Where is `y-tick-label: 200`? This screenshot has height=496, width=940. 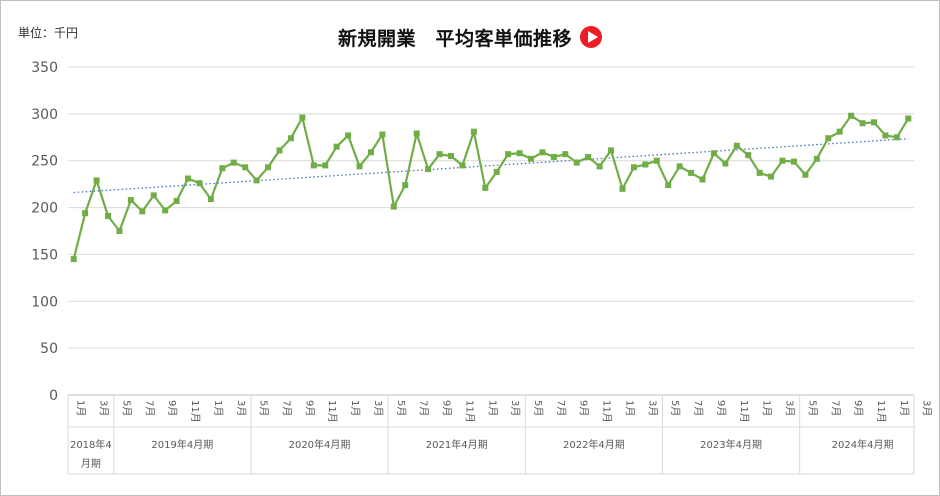
y-tick-label: 200 is located at coordinates (44, 209).